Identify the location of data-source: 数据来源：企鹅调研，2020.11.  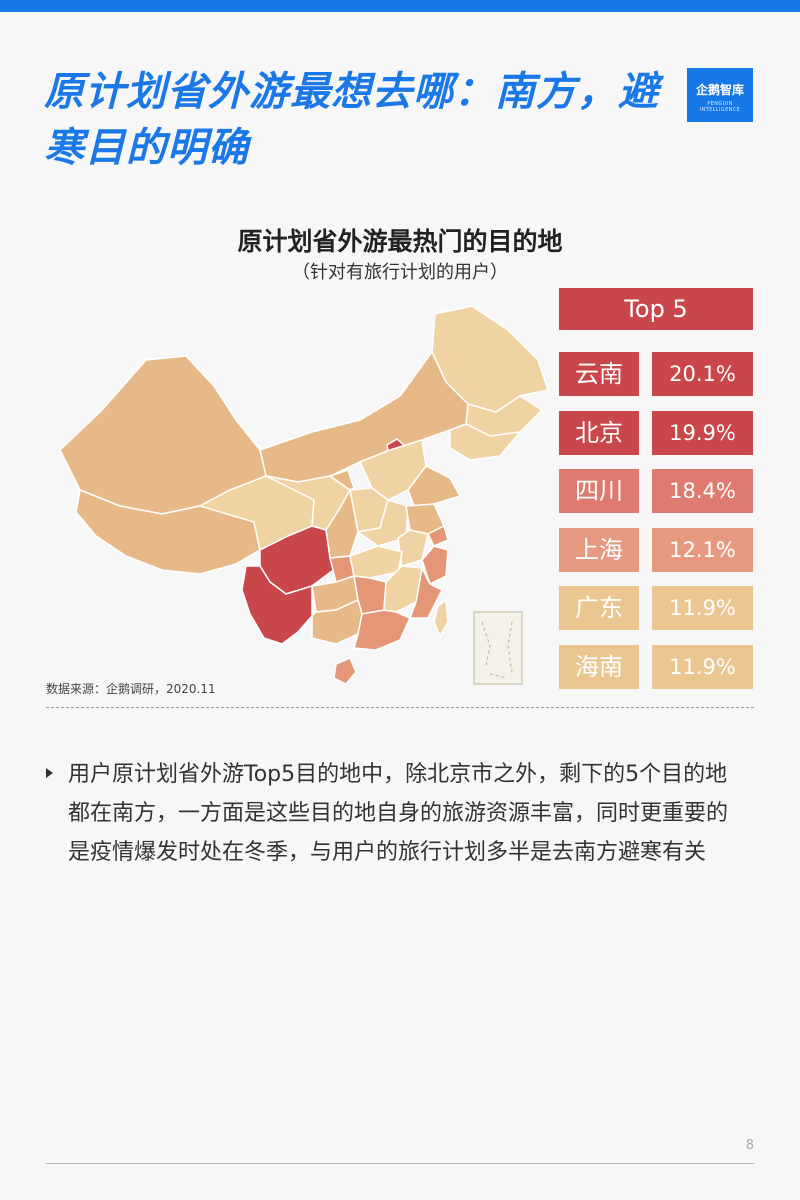
(131, 689).